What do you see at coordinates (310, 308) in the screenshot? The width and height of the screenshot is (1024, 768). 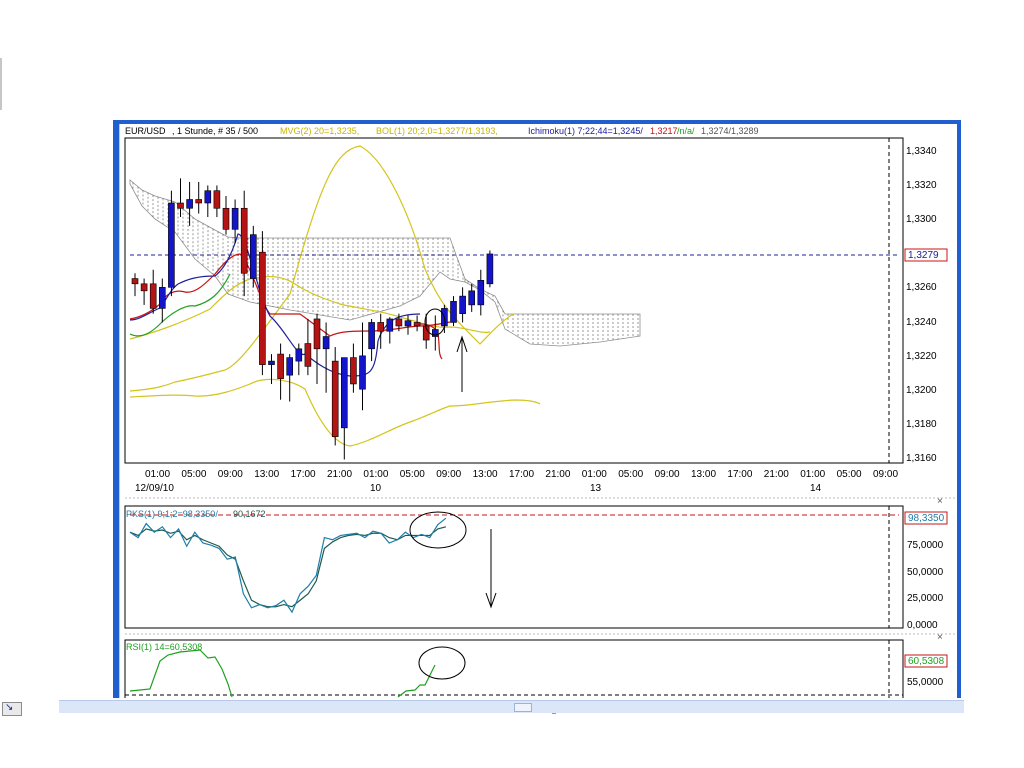 I see `bollinger-middle` at bounding box center [310, 308].